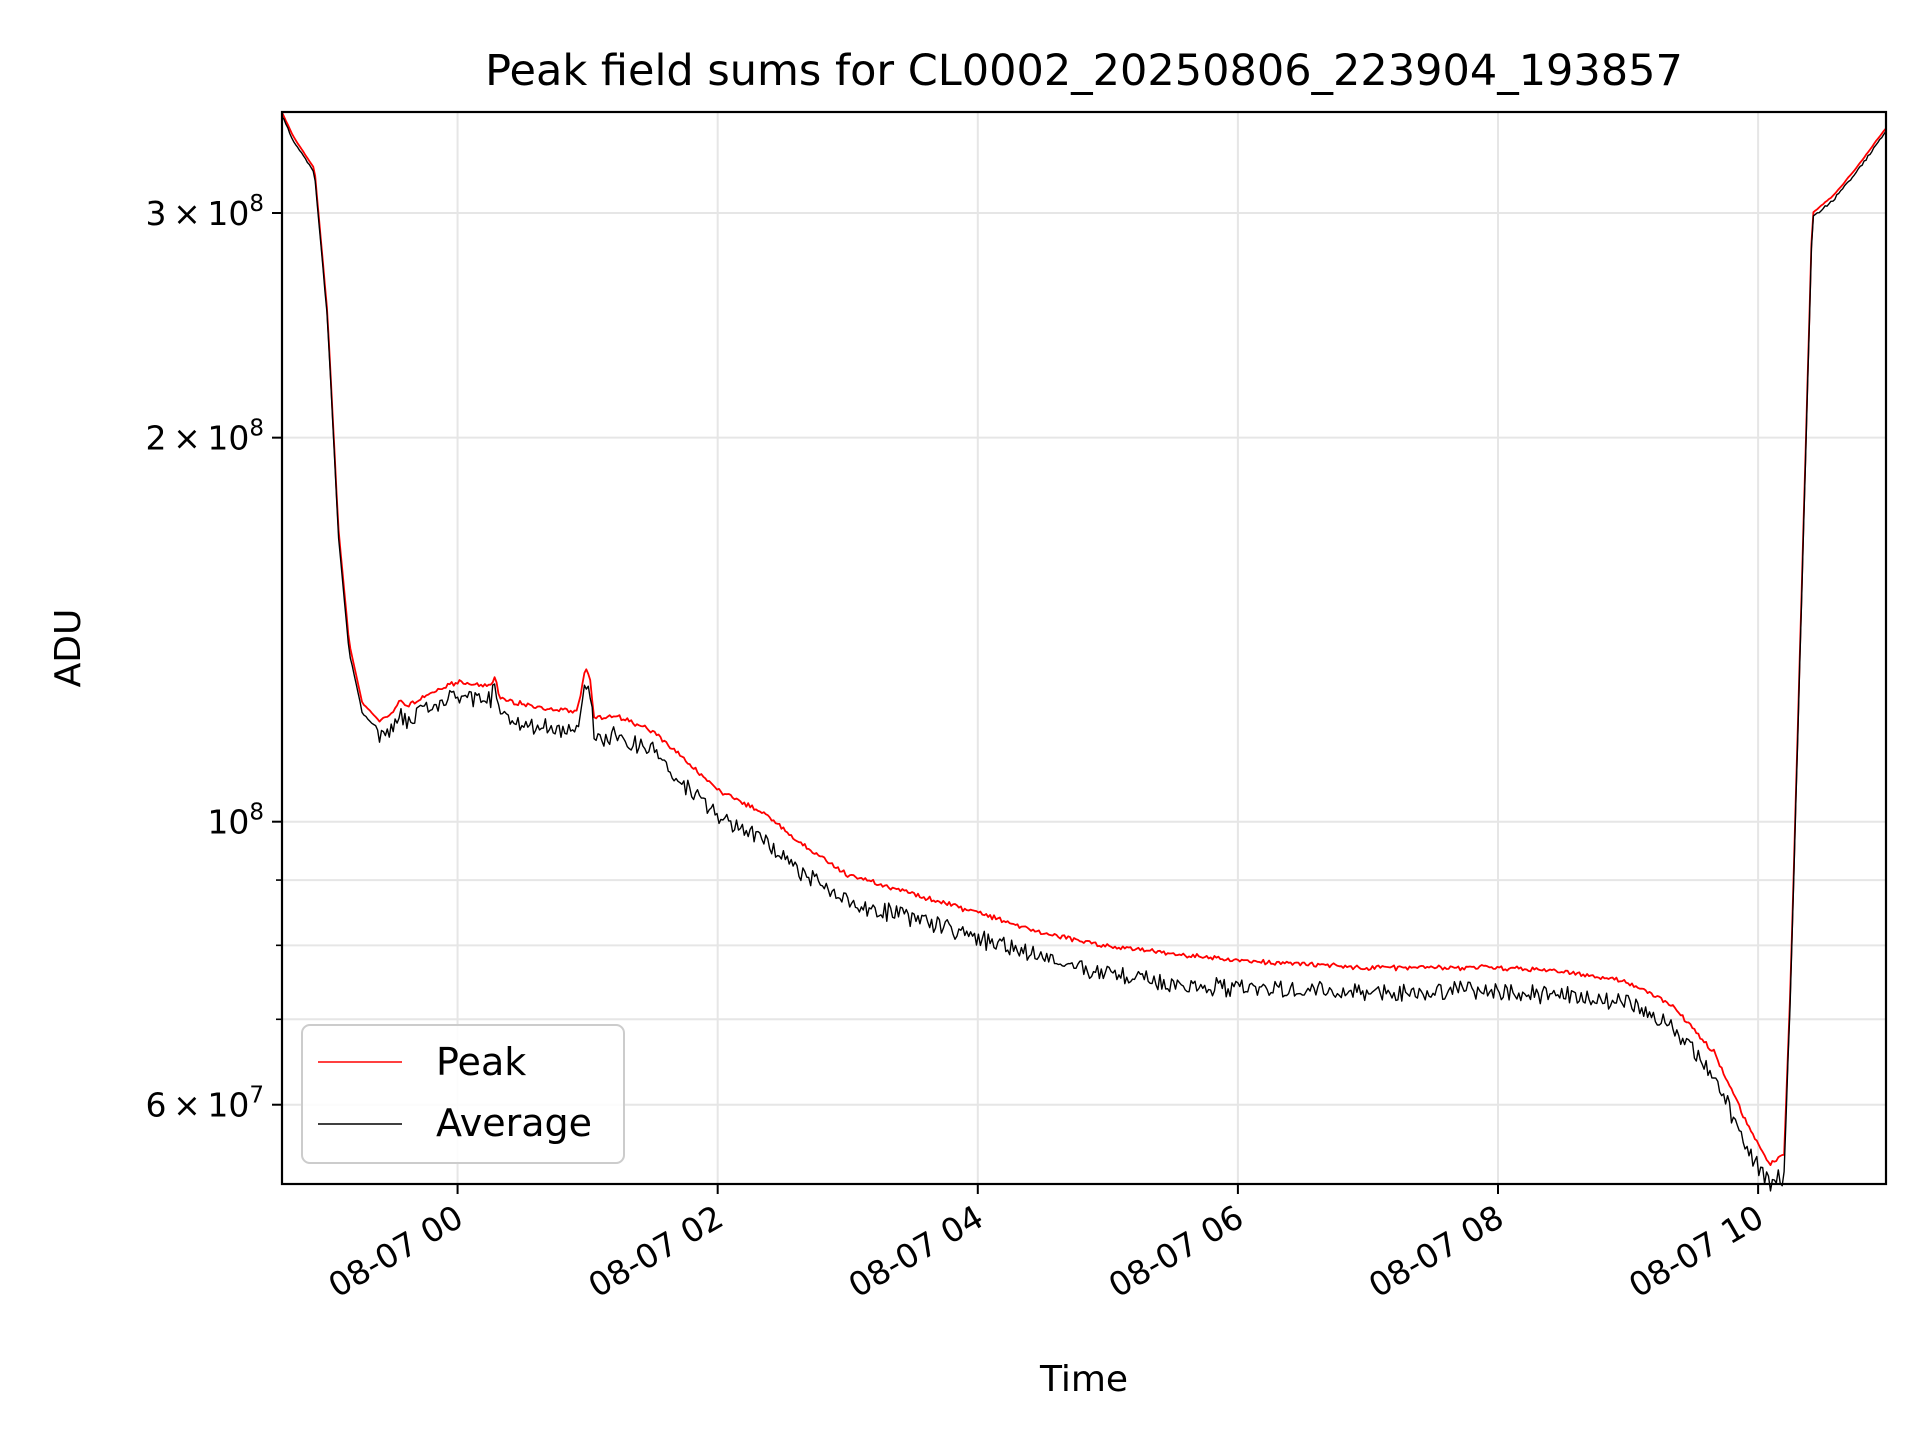 This screenshot has width=1920, height=1440. I want to click on legend-box, so click(463, 1094).